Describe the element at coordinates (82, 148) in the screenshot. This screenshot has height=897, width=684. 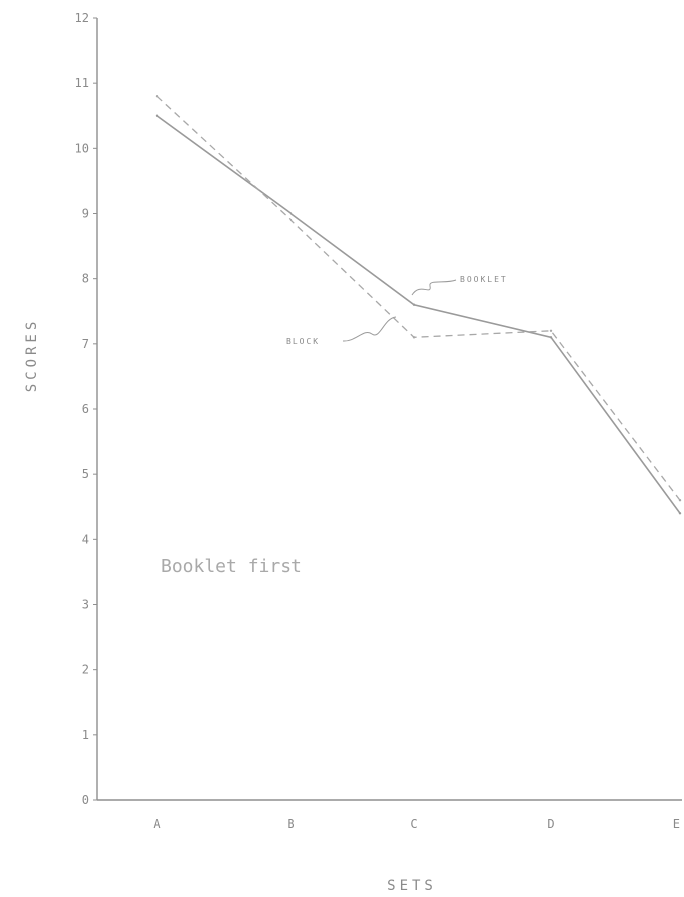
I see `y-tick-label: 10` at that location.